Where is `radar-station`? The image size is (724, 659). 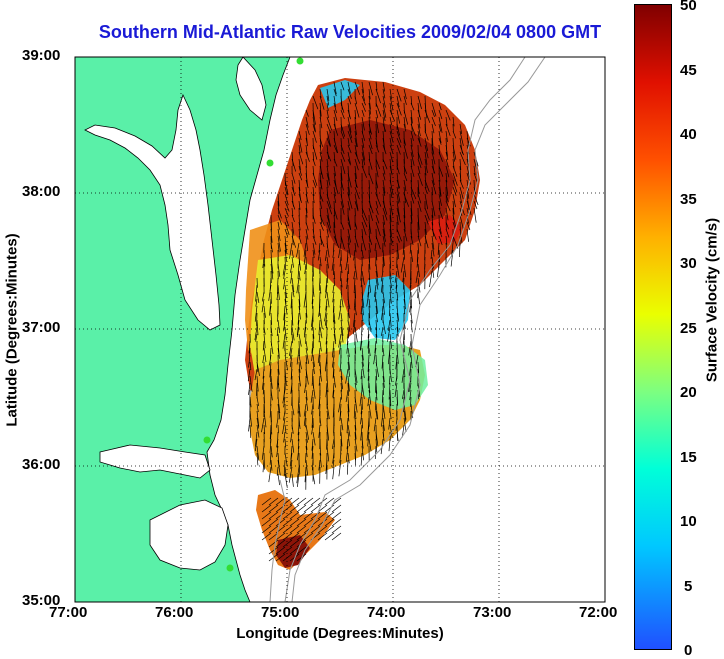 radar-station is located at coordinates (270, 163).